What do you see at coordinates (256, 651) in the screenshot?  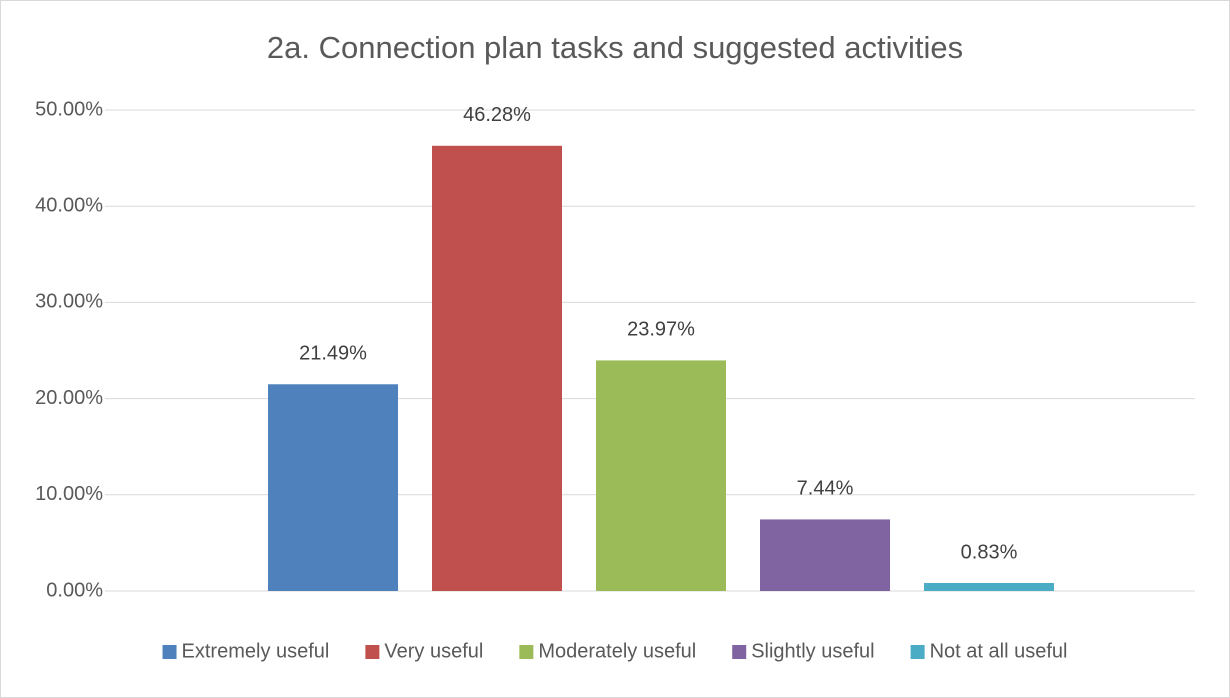 I see `legend-label: Extremely useful` at bounding box center [256, 651].